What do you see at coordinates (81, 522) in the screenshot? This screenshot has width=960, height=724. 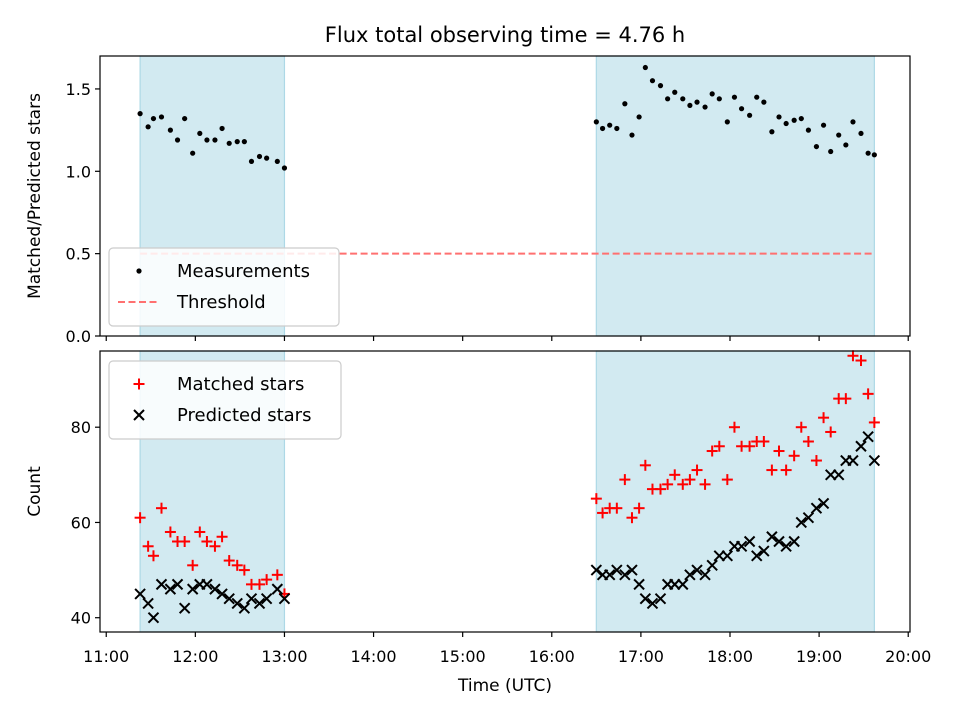 I see `y-tick-label: 60` at bounding box center [81, 522].